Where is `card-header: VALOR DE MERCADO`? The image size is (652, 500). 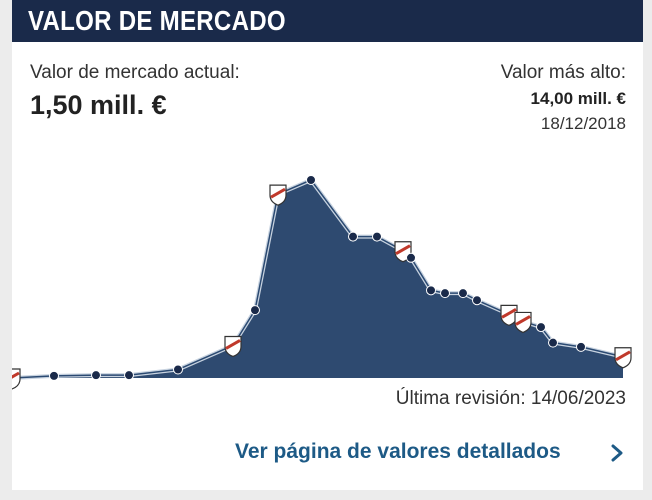
card-header: VALOR DE MERCADO is located at coordinates (327, 21).